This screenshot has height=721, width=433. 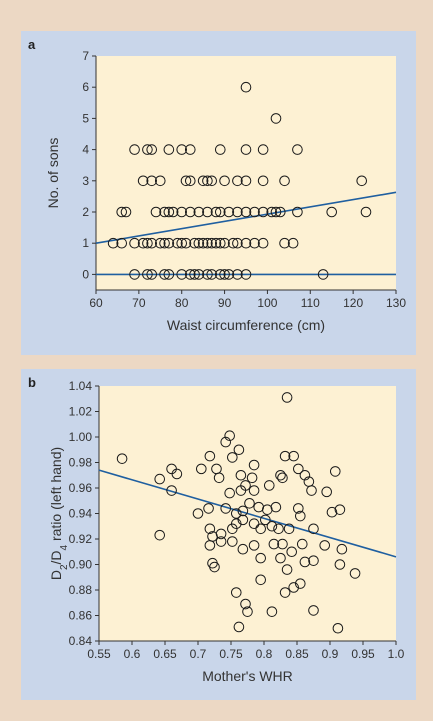 What do you see at coordinates (81, 514) in the screenshot?
I see `y-tick-label: 0.94` at bounding box center [81, 514].